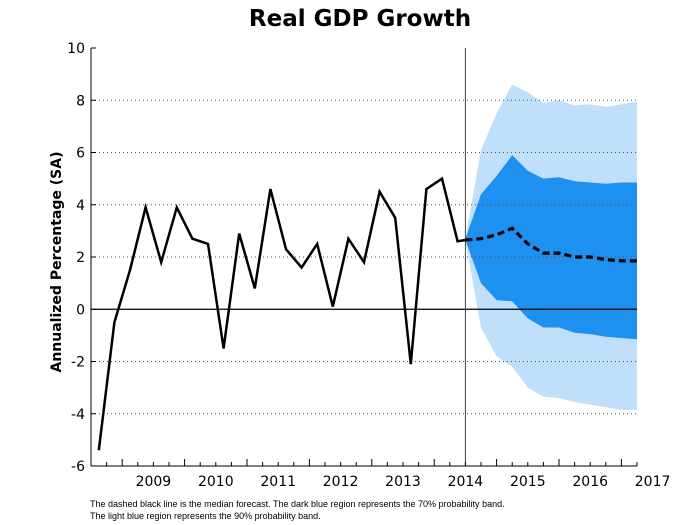  What do you see at coordinates (528, 482) in the screenshot?
I see `x-tick-label: 2015` at bounding box center [528, 482].